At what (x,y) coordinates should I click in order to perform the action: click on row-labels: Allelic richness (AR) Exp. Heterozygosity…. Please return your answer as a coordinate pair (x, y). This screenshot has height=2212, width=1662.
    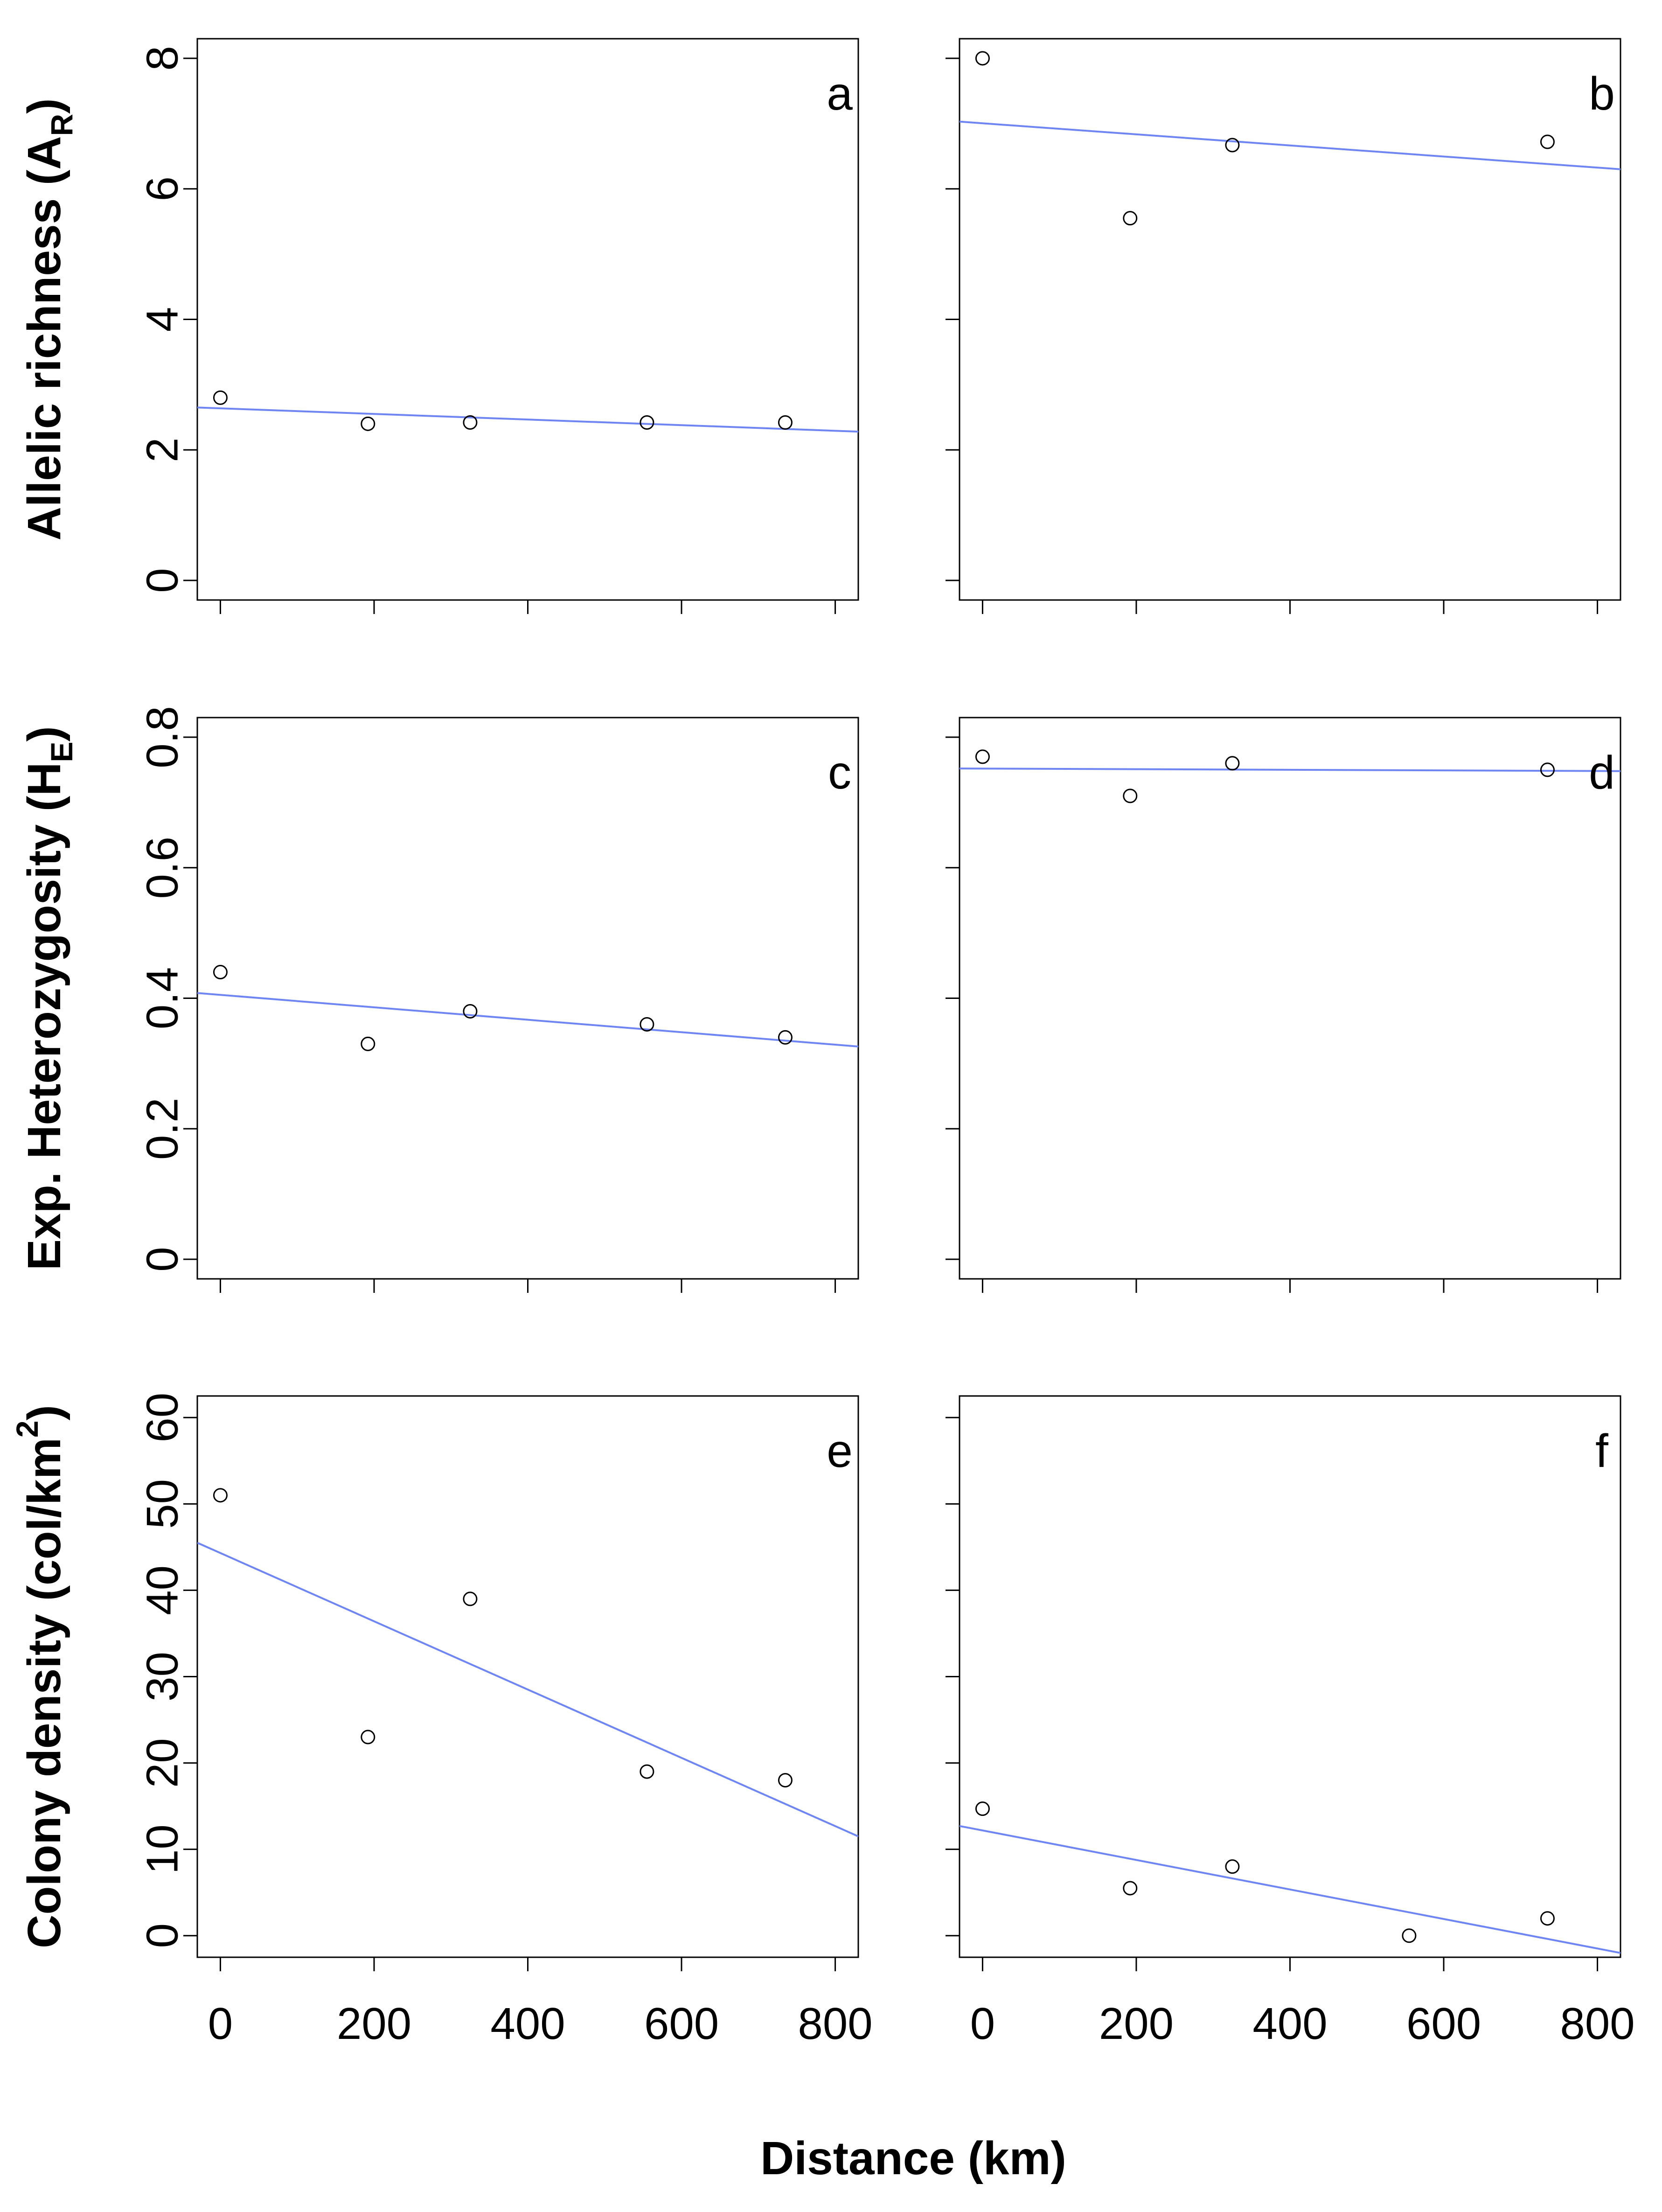
    Looking at the image, I should click on (44, 1023).